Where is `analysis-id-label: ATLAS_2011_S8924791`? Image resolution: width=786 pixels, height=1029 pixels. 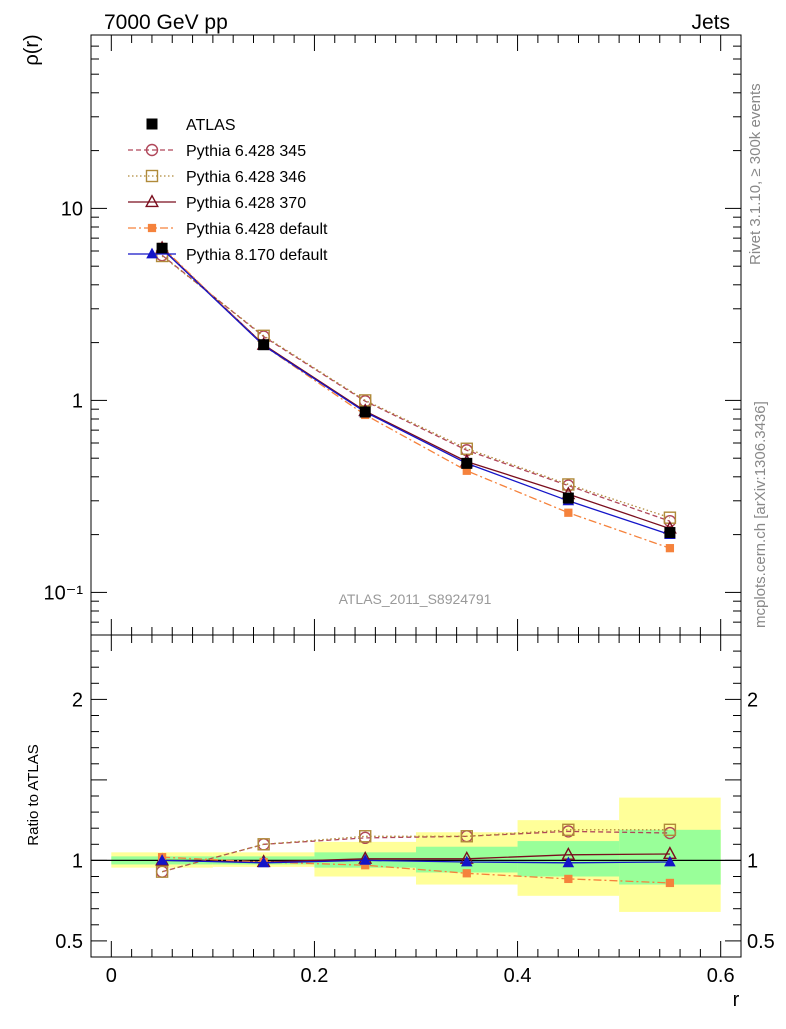
analysis-id-label: ATLAS_2011_S8924791 is located at coordinates (415, 599).